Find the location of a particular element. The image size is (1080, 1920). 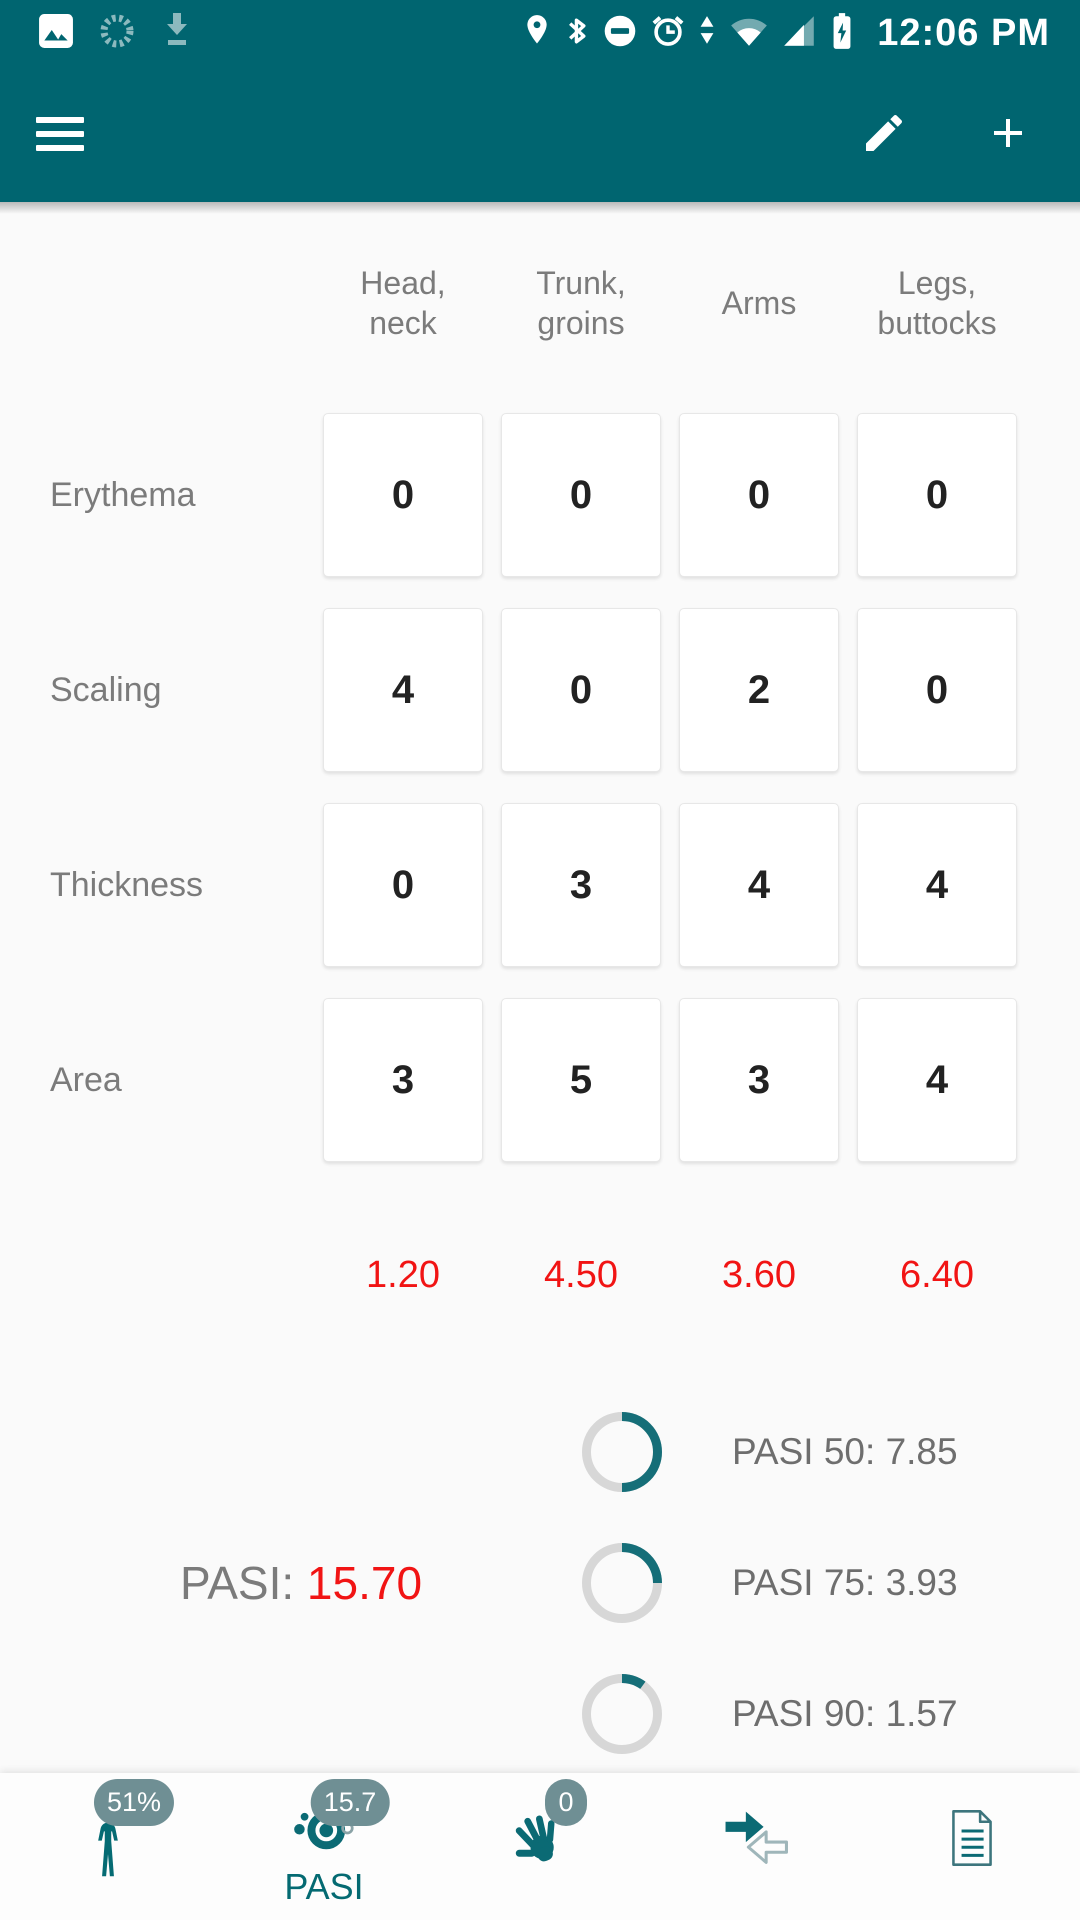

subtotal-value: 4.50 is located at coordinates (581, 1275).